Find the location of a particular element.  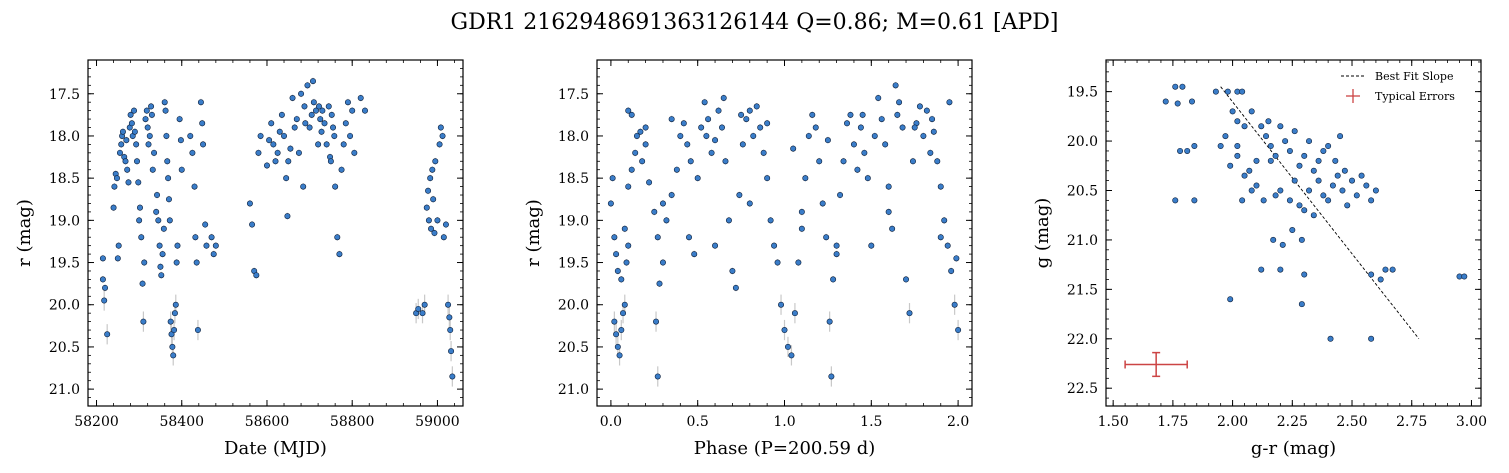

x-tick-label: 3.00 is located at coordinates (1471, 422).